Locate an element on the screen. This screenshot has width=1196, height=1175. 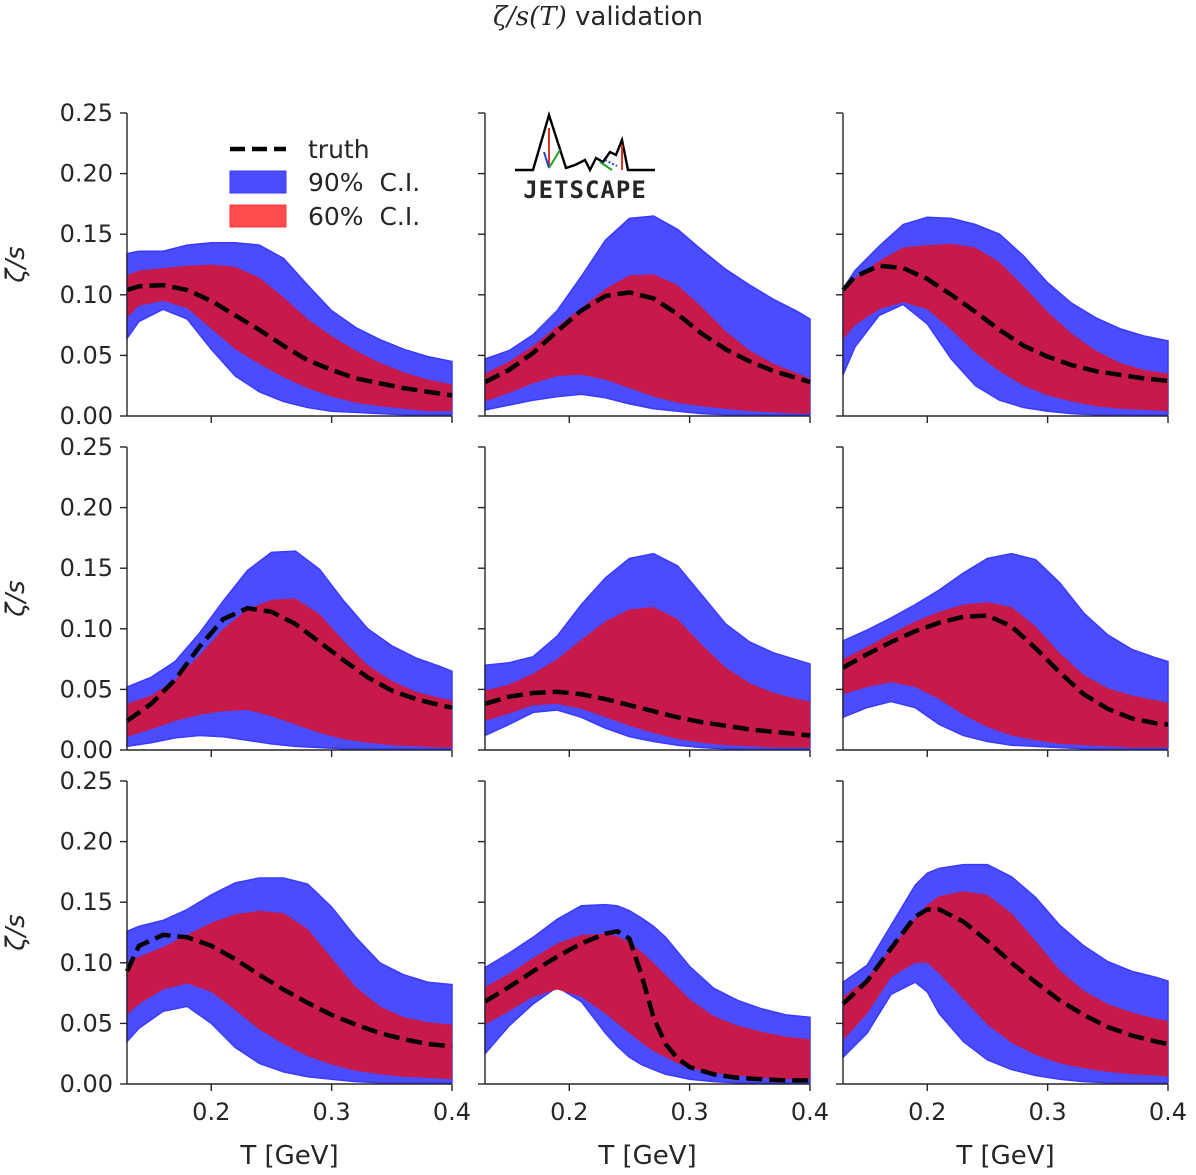
logo-green-line is located at coordinates (554, 159).